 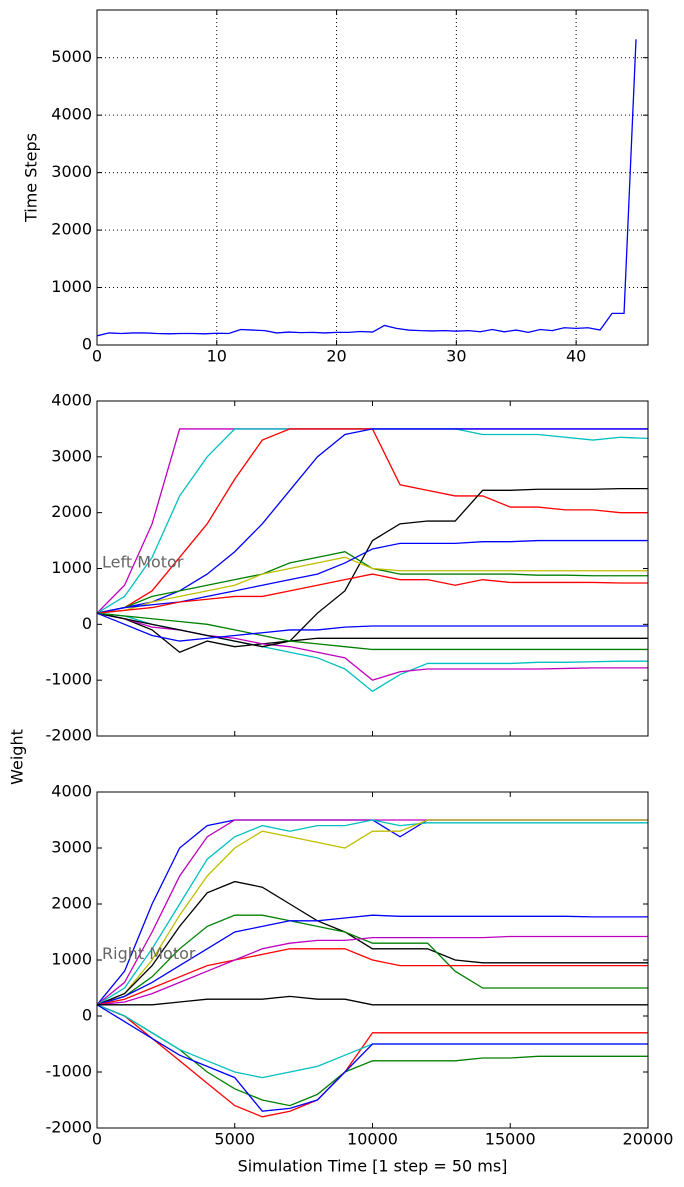 I want to click on x-tick-label: 20, so click(x=336, y=356).